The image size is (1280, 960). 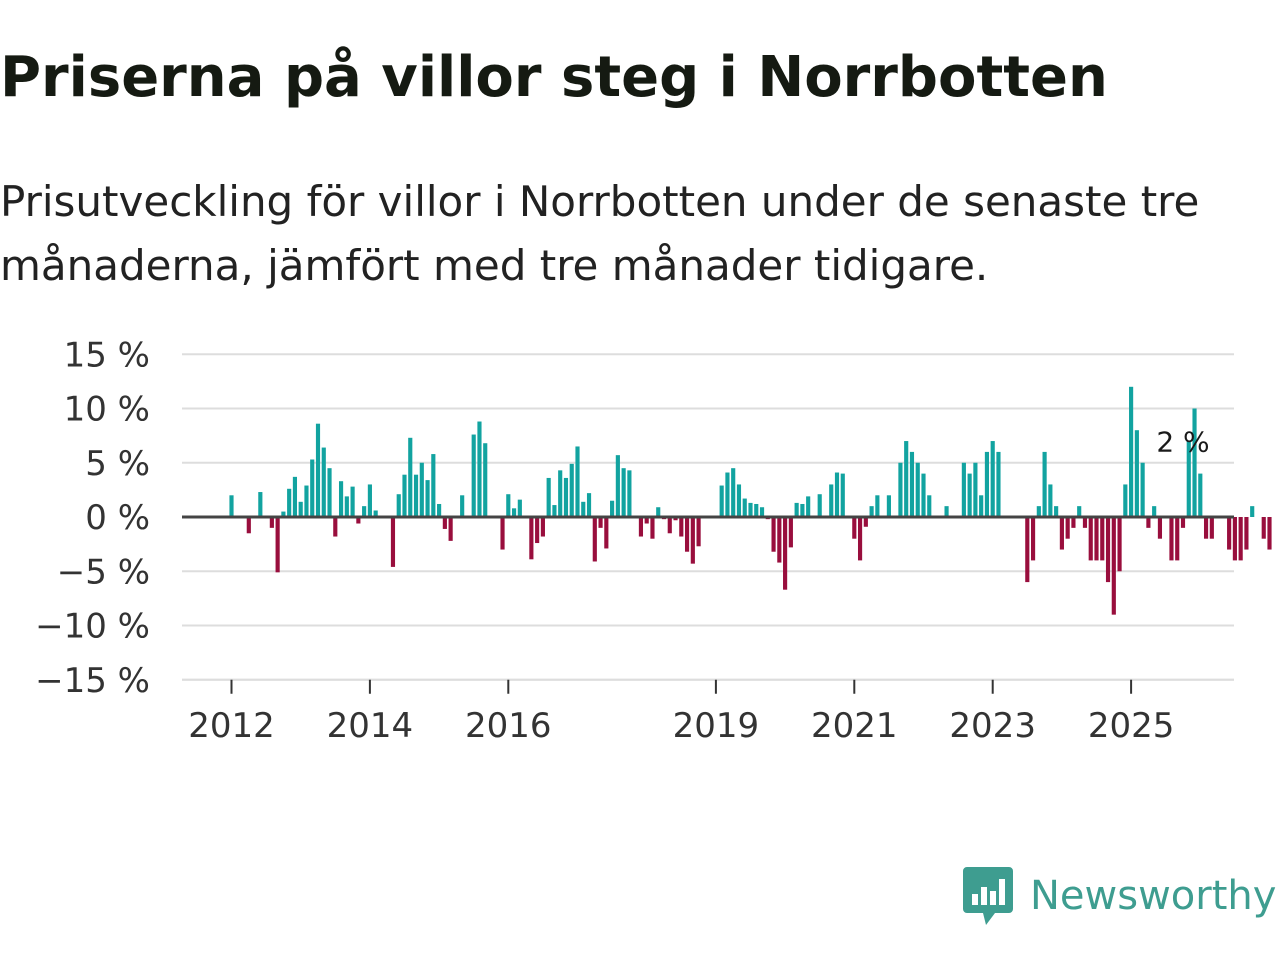 What do you see at coordinates (107, 355) in the screenshot?
I see `y-tick-label: 15 %` at bounding box center [107, 355].